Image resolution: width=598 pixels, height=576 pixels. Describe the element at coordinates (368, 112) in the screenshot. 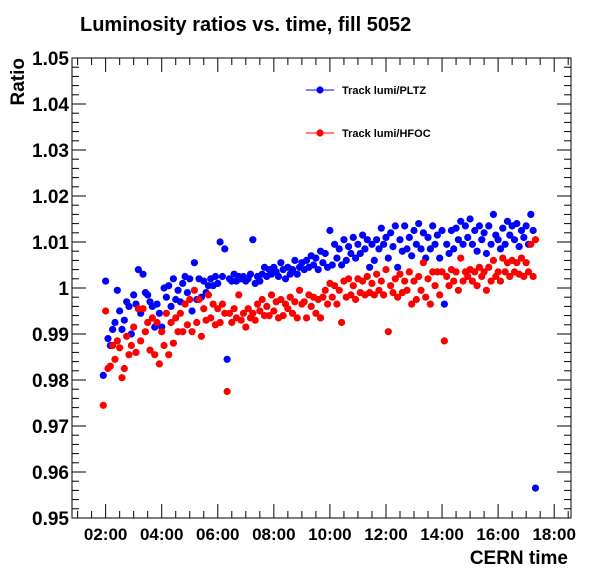

I see `legend: Track lumi/PLTZ Track lumi/HFOC` at that location.